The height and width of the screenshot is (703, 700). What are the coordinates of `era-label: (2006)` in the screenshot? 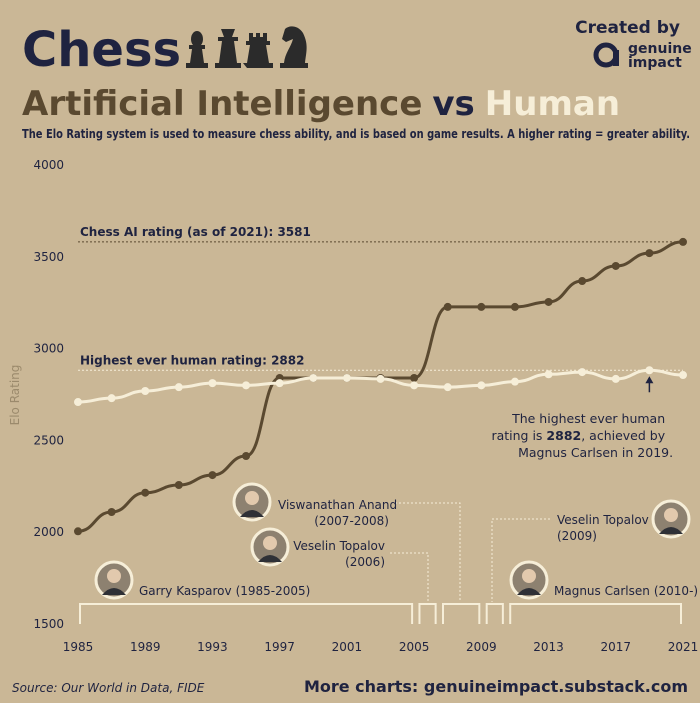 It's located at (365, 562).